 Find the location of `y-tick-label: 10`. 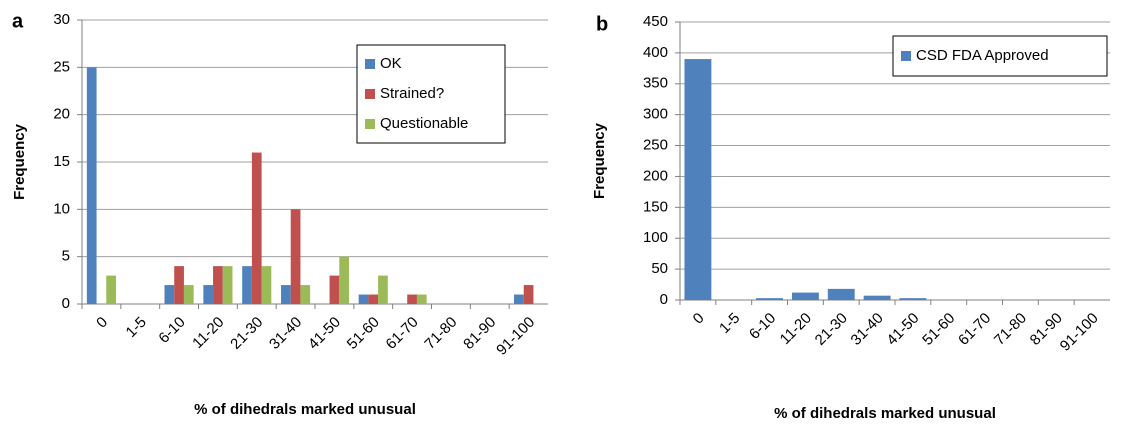

y-tick-label: 10 is located at coordinates (61, 208).